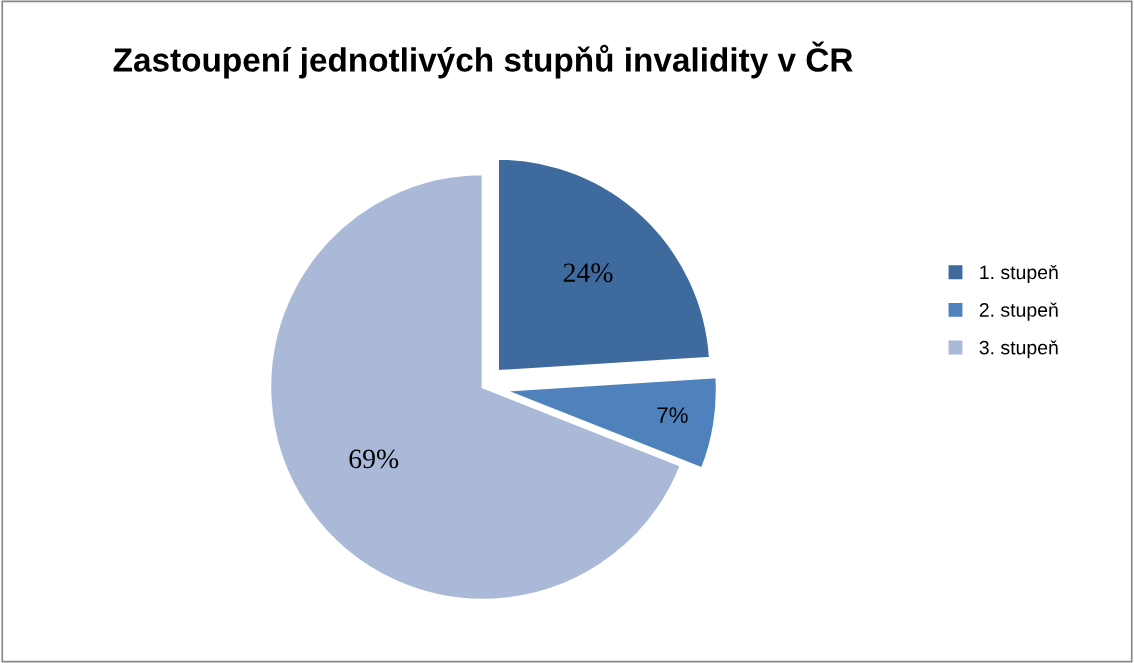  Describe the element at coordinates (1018, 349) in the screenshot. I see `legend-label: 3. stupeň` at that location.